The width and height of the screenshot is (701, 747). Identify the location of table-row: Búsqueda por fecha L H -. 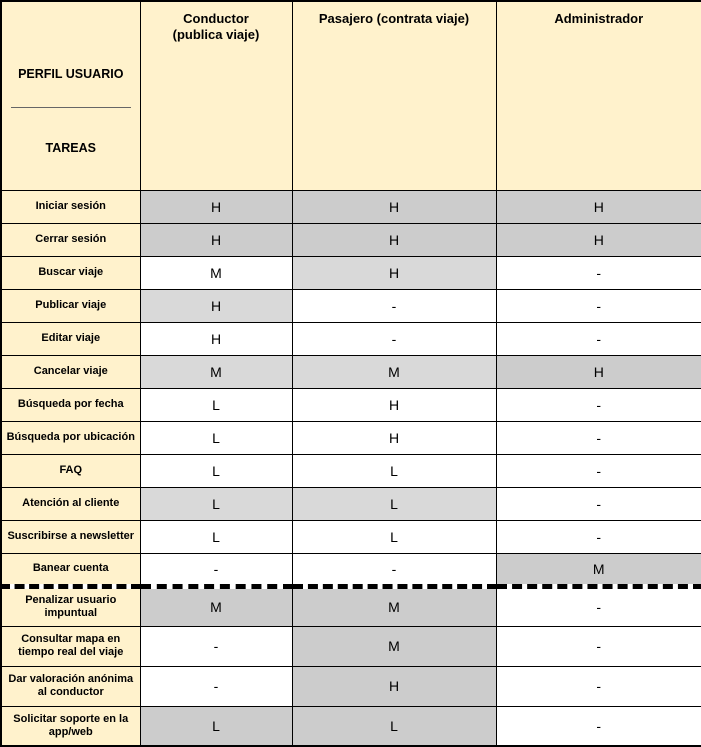
(350, 404).